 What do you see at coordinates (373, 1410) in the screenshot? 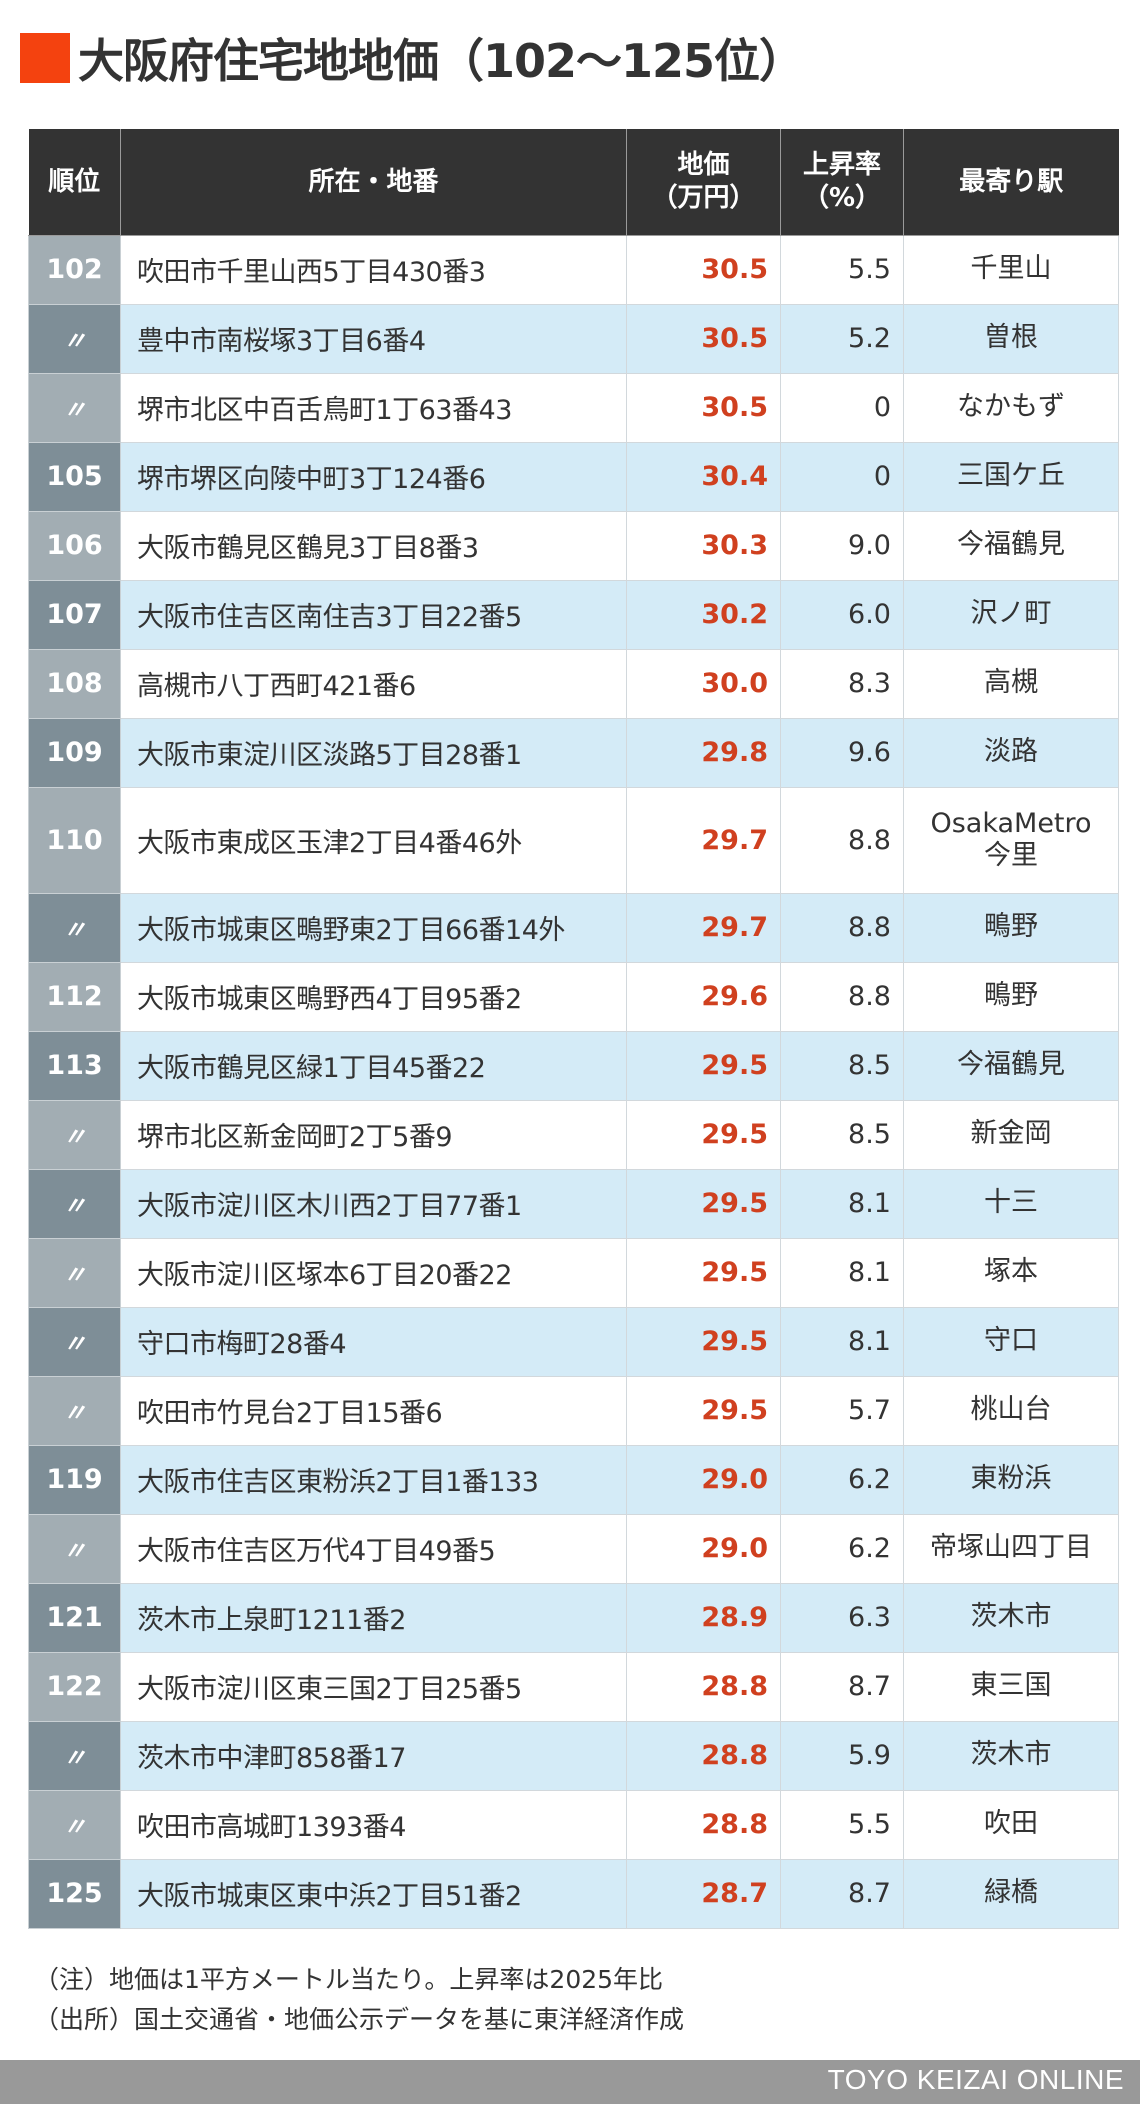
I see `address-cell: 吹田市竹見台2丁目15番6` at bounding box center [373, 1410].